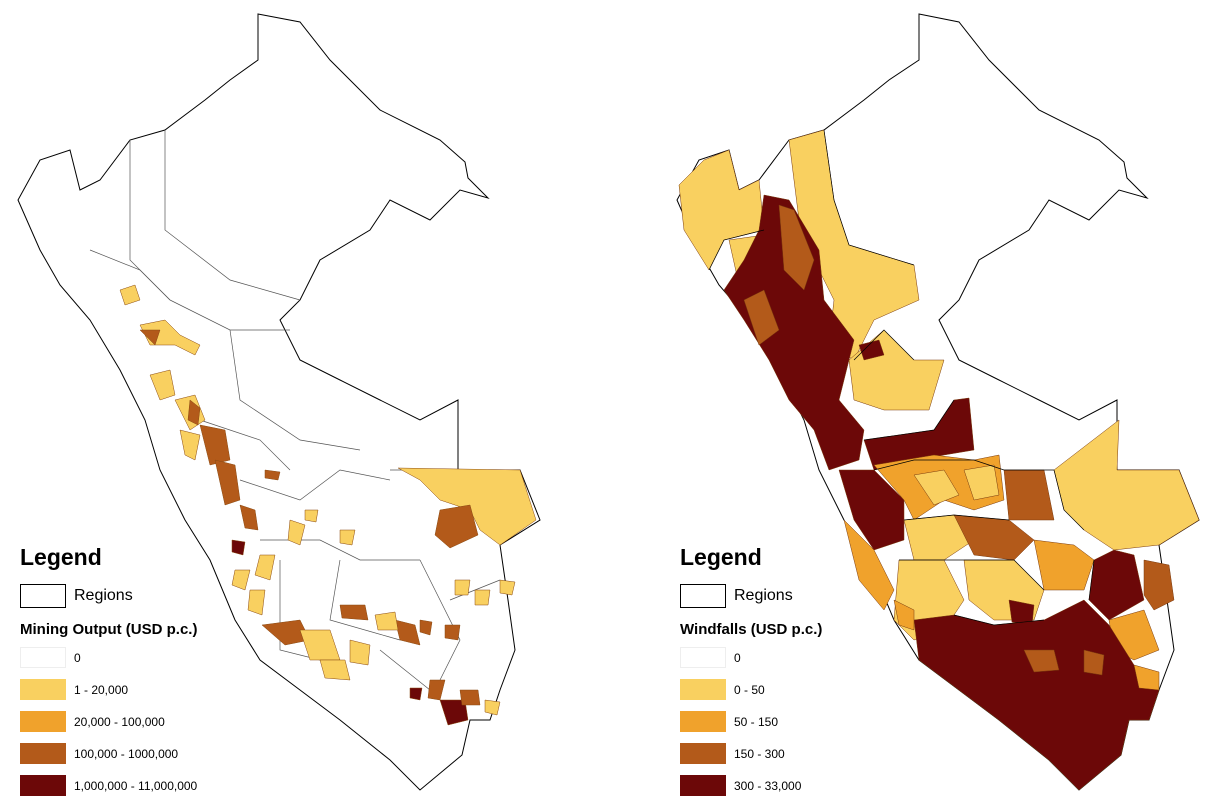 This screenshot has width=1227, height=807. What do you see at coordinates (810, 721) in the screenshot?
I see `legend-class-row: 50 - 150` at bounding box center [810, 721].